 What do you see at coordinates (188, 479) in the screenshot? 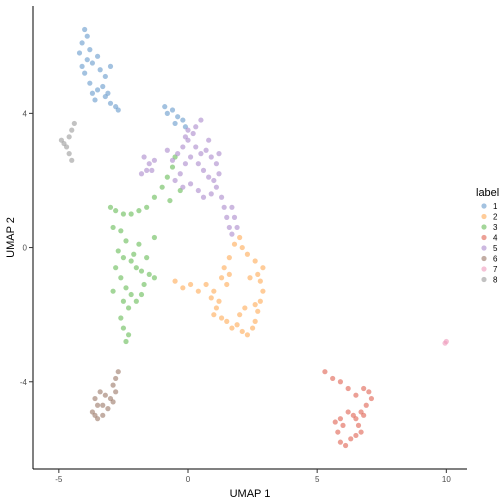
I see `x-tick-label: 0` at bounding box center [188, 479].